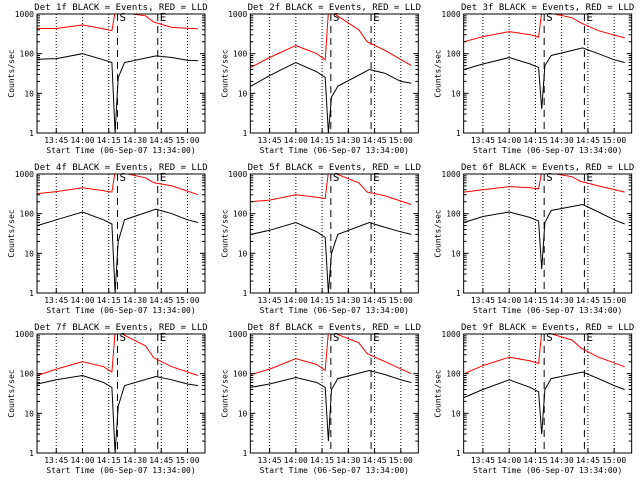 The width and height of the screenshot is (640, 480). I want to click on panel-title: Det 1f BLACK = Events, RED = LLD, so click(120, 8).